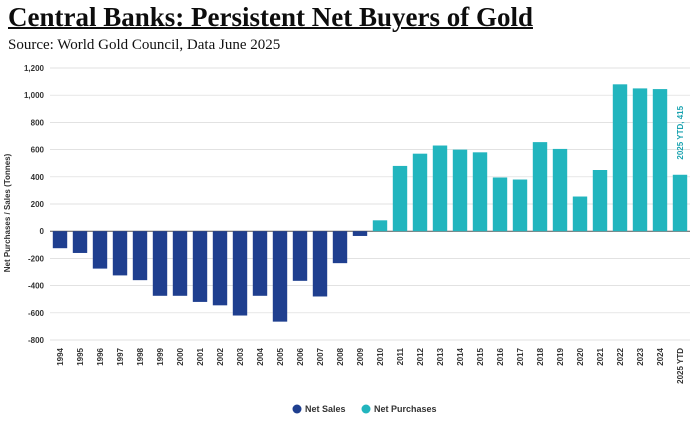 Image resolution: width=700 pixels, height=425 pixels. Describe the element at coordinates (140, 256) in the screenshot. I see `bar-1998` at that location.